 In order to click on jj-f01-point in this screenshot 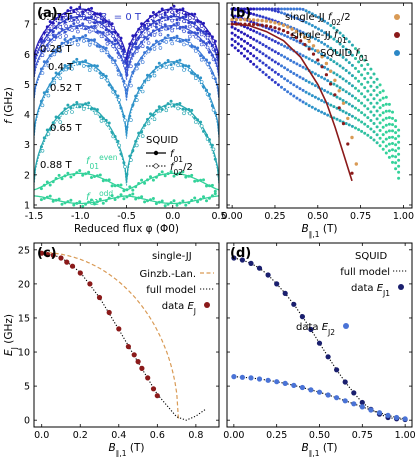, I will do `click(279, 29)`.